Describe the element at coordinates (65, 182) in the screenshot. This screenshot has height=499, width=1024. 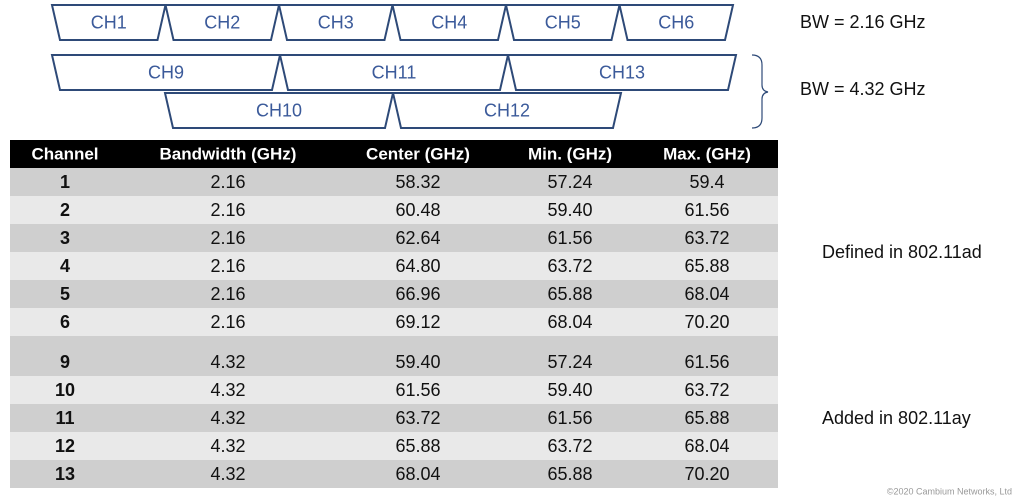
I see `table-cell: 1` at that location.